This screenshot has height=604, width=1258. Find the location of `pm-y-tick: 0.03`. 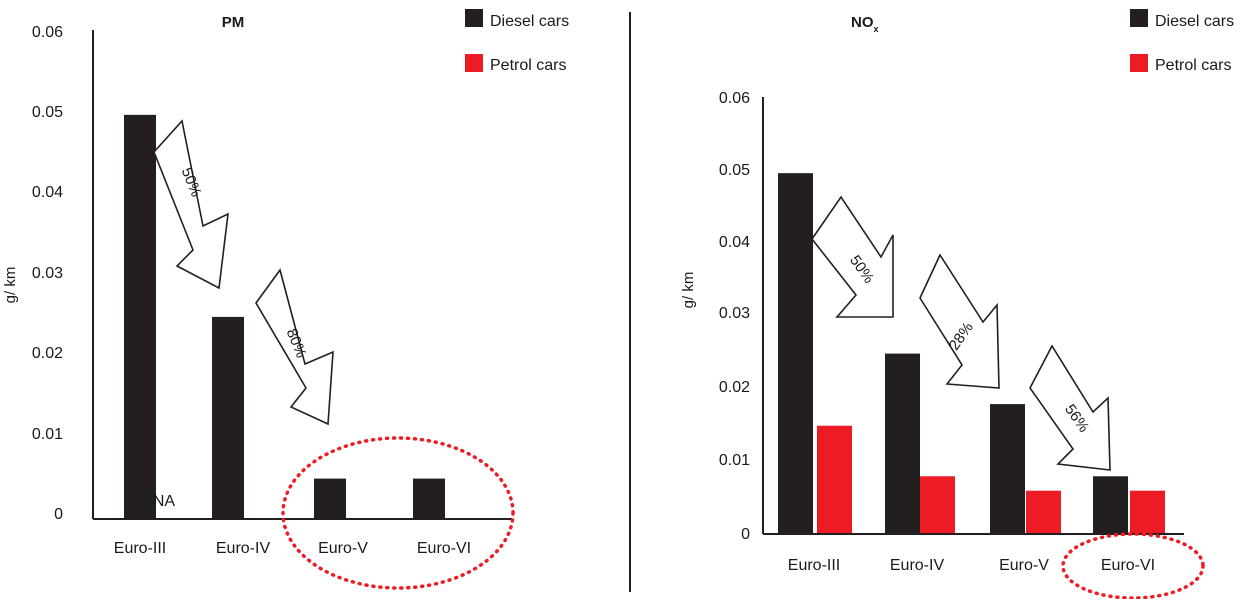

pm-y-tick: 0.03 is located at coordinates (47, 273).